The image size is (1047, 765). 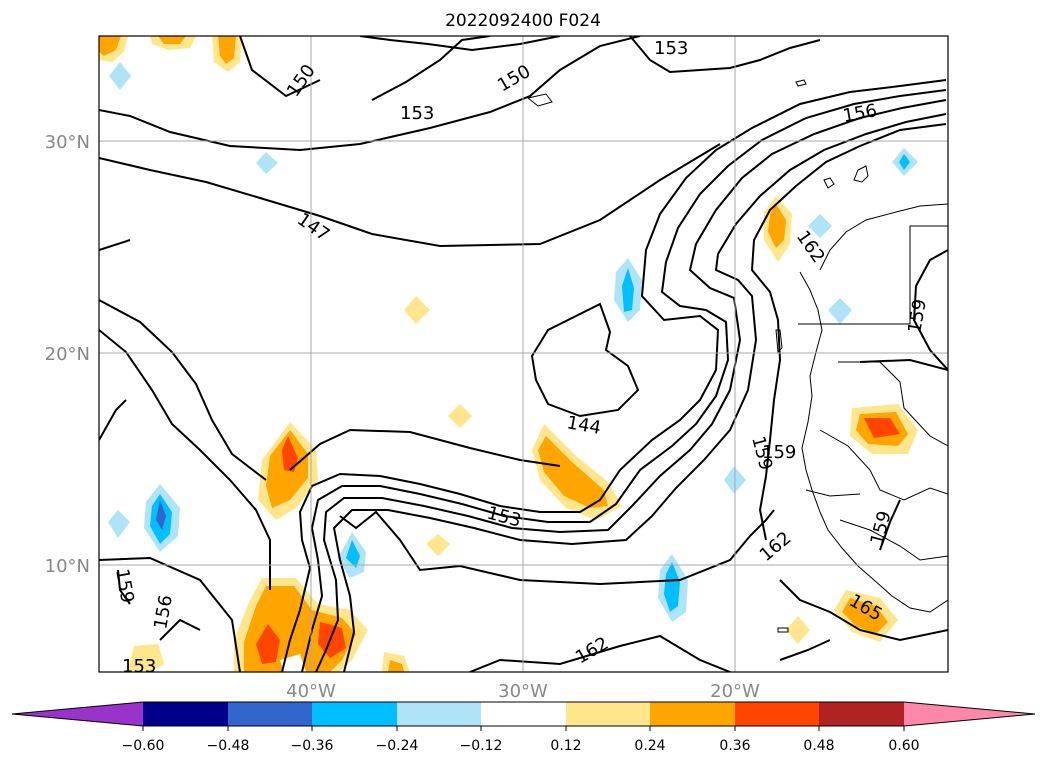 What do you see at coordinates (77, 714) in the screenshot?
I see `colorbar-extend-low` at bounding box center [77, 714].